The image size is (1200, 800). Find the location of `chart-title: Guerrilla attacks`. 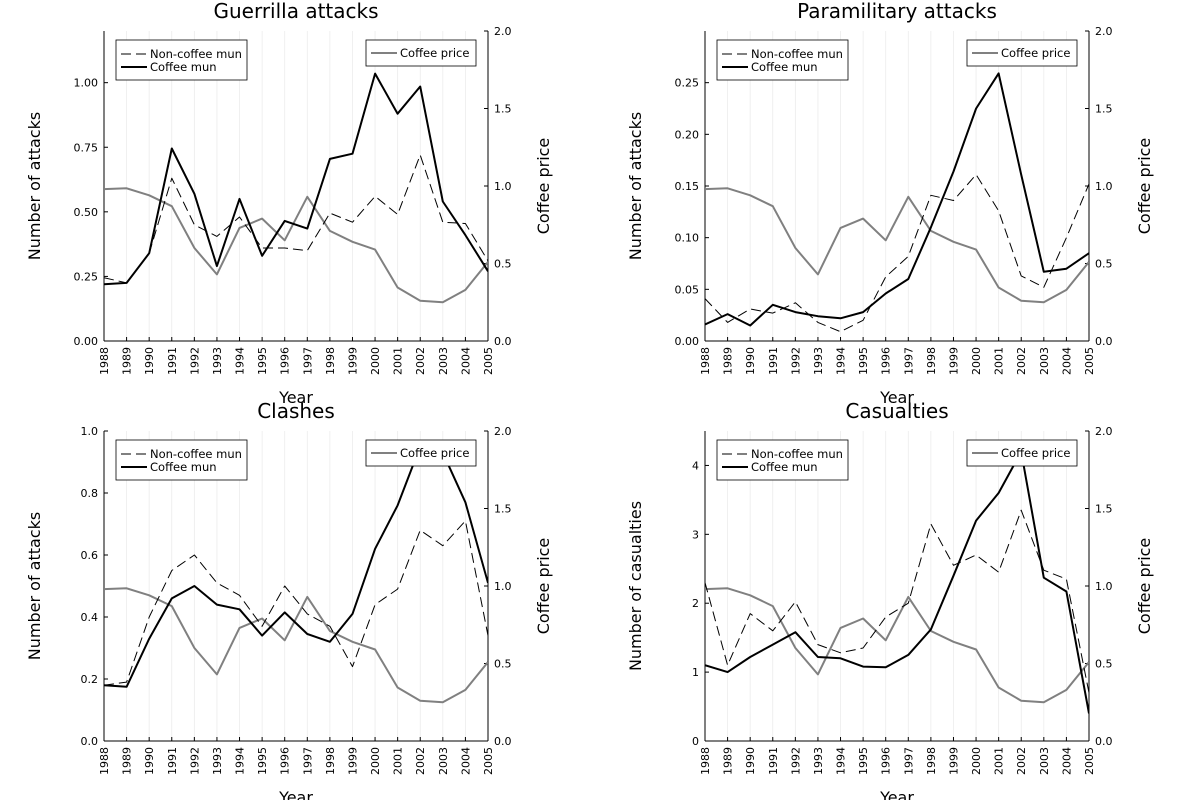

chart-title: Guerrilla attacks is located at coordinates (295, 11).